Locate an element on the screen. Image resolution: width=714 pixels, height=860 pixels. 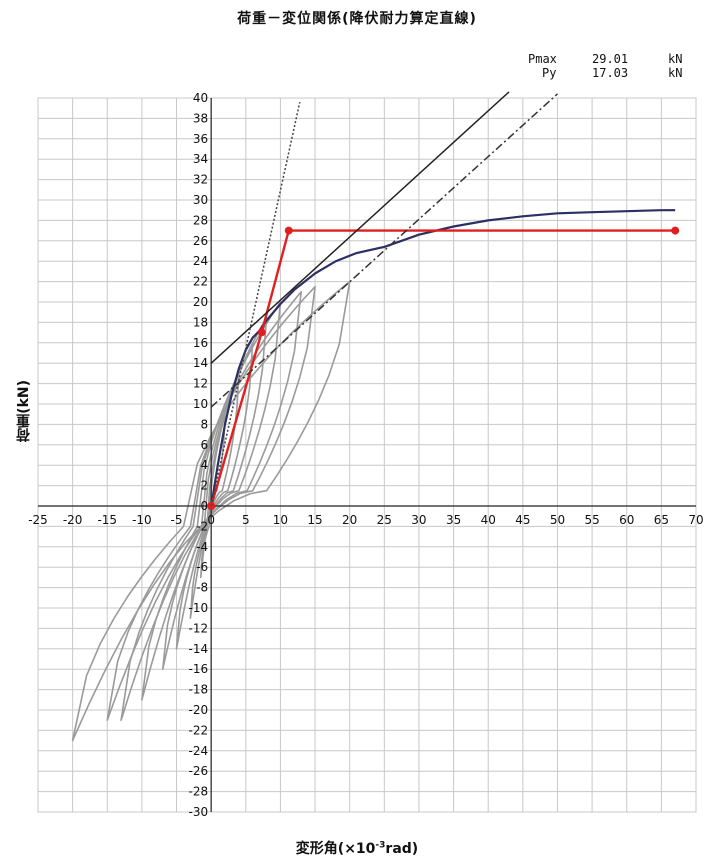
y-tick-label: -30 is located at coordinates (199, 812).